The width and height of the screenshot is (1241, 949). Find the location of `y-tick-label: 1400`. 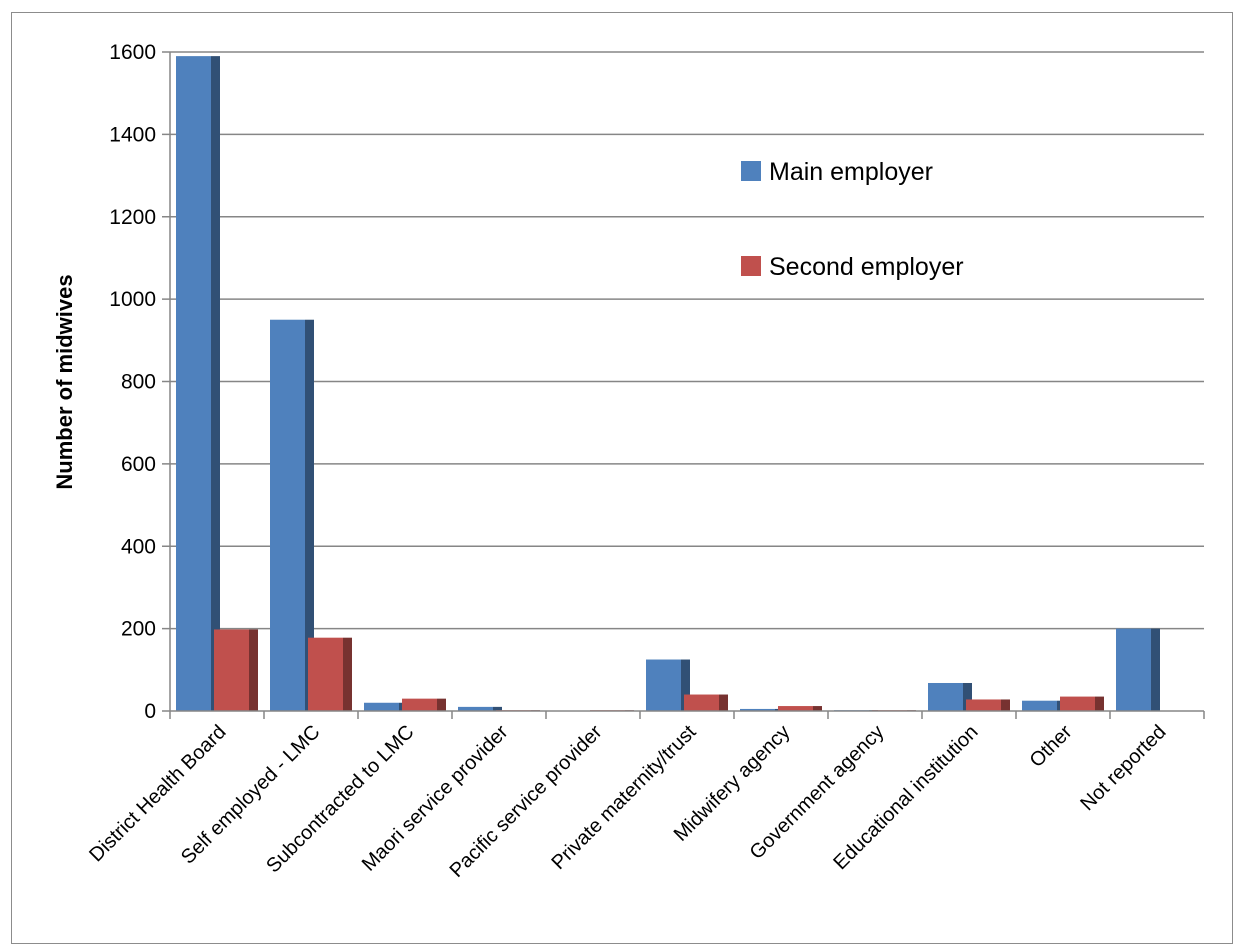

y-tick-label: 1400 is located at coordinates (132, 134).